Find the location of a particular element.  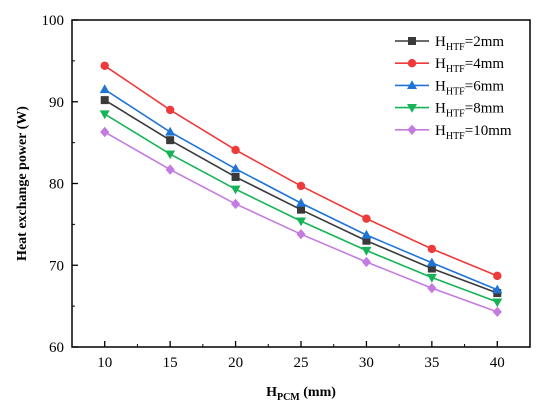

y-tick-label: 70 is located at coordinates (56, 266).